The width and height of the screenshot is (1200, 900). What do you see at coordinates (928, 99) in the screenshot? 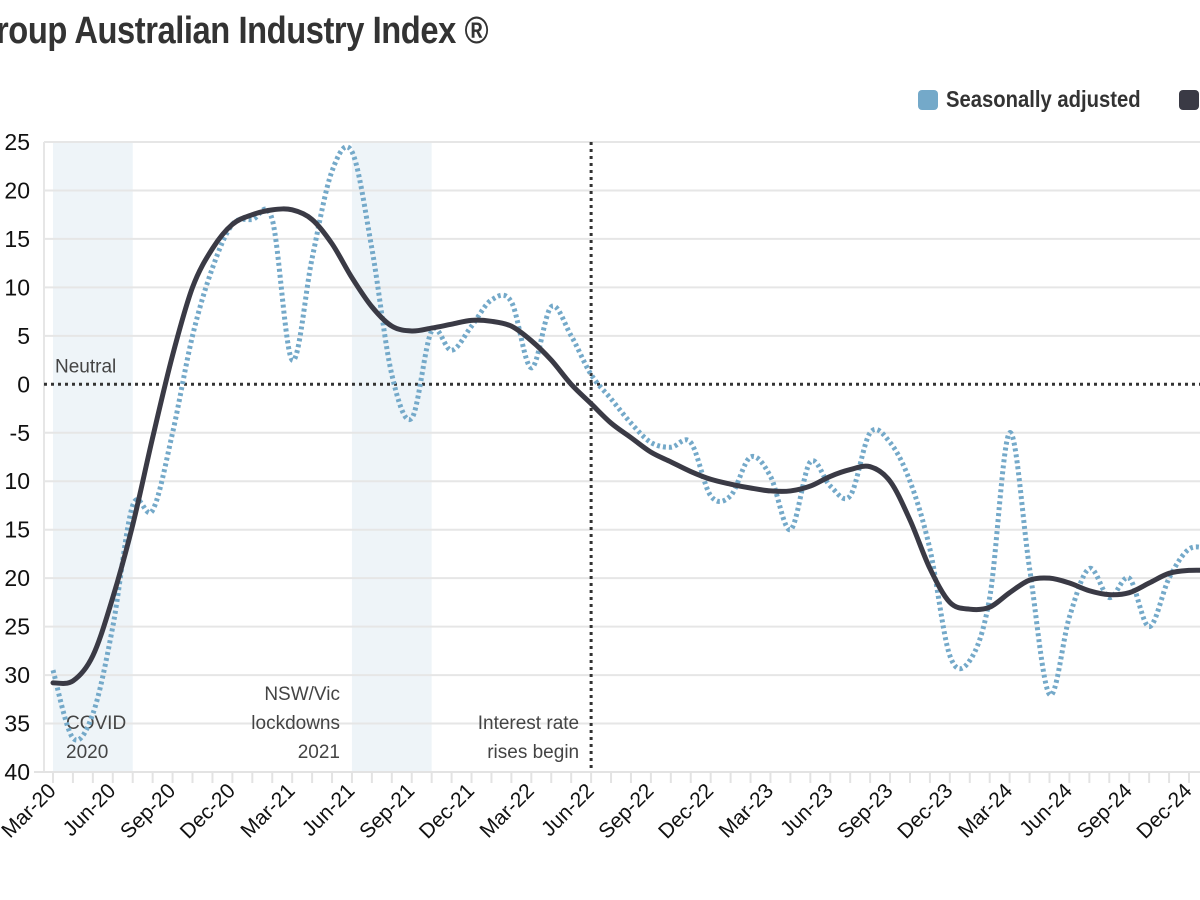
I see `legend-swatch-seasonally-adjusted` at bounding box center [928, 99].